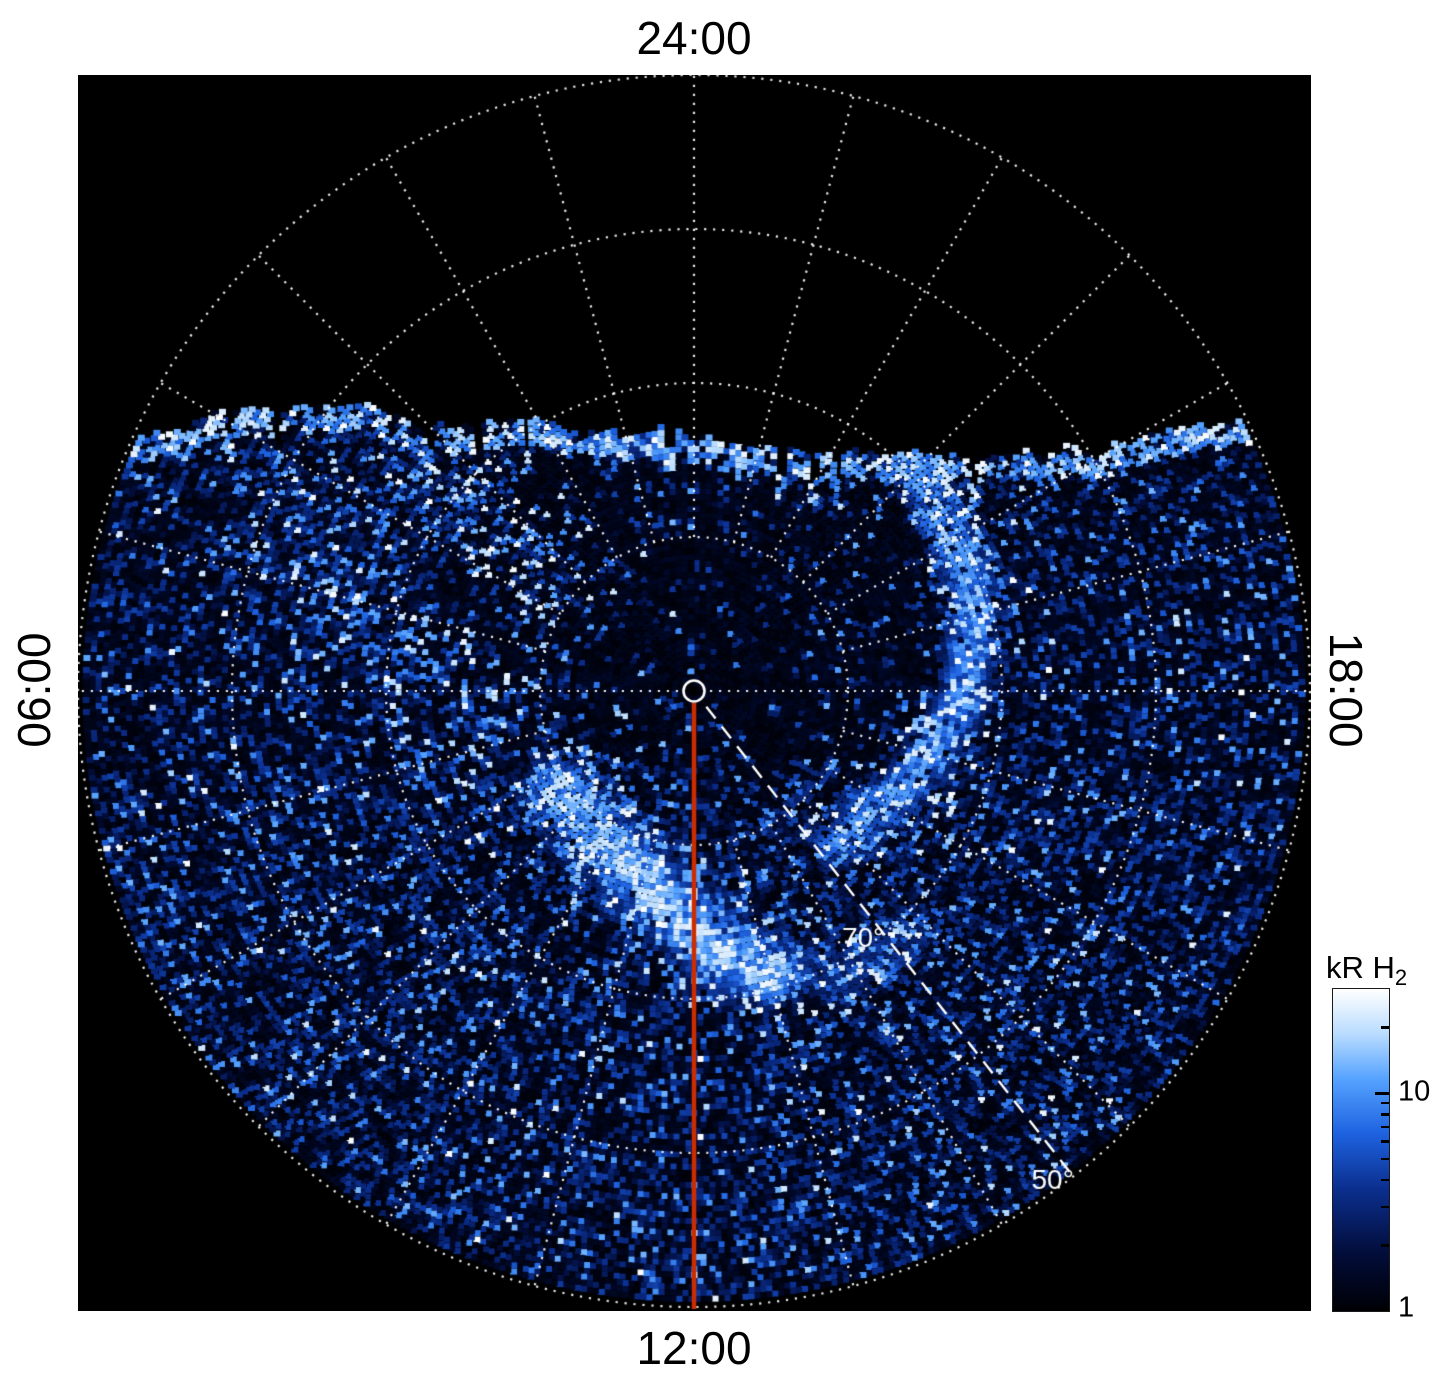 The image size is (1447, 1384). Describe the element at coordinates (1414, 1091) in the screenshot. I see `colorbar-tick-label-10: 10` at that location.